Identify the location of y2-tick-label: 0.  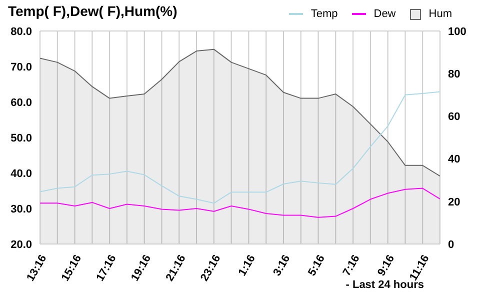
(451, 244).